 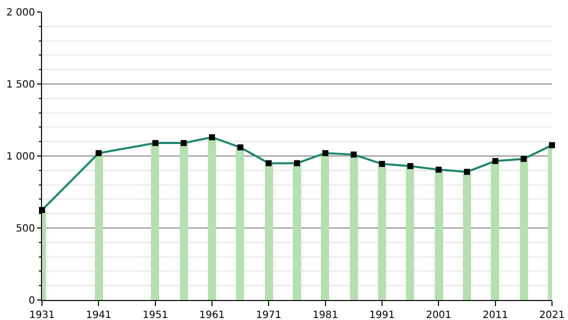 I want to click on y-tick-label: 1 000, so click(x=20, y=157).